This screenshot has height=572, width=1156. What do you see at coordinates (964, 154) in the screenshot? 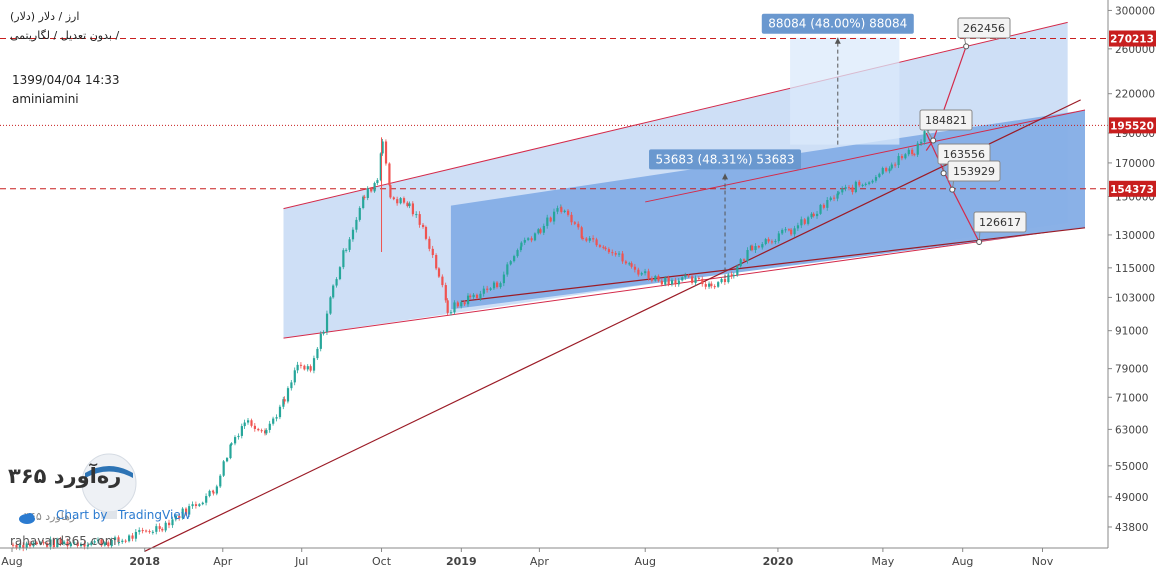
I see `callout-label-163556: 163556` at bounding box center [964, 154].